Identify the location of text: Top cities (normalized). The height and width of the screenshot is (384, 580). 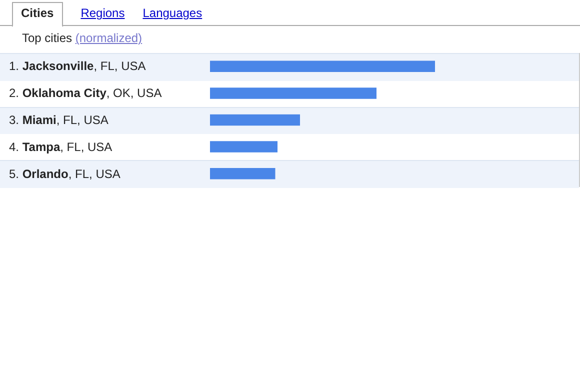
(82, 38).